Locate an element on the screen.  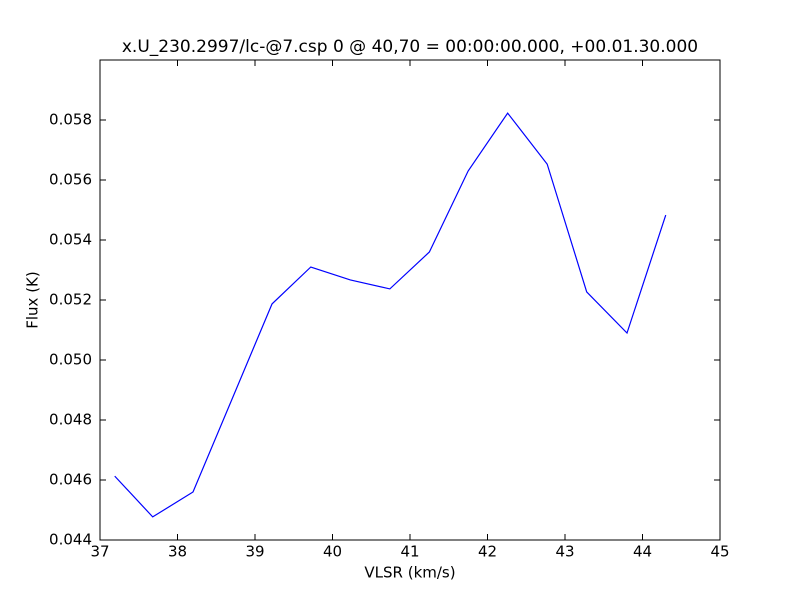
x-tick-label: 44 is located at coordinates (642, 552).